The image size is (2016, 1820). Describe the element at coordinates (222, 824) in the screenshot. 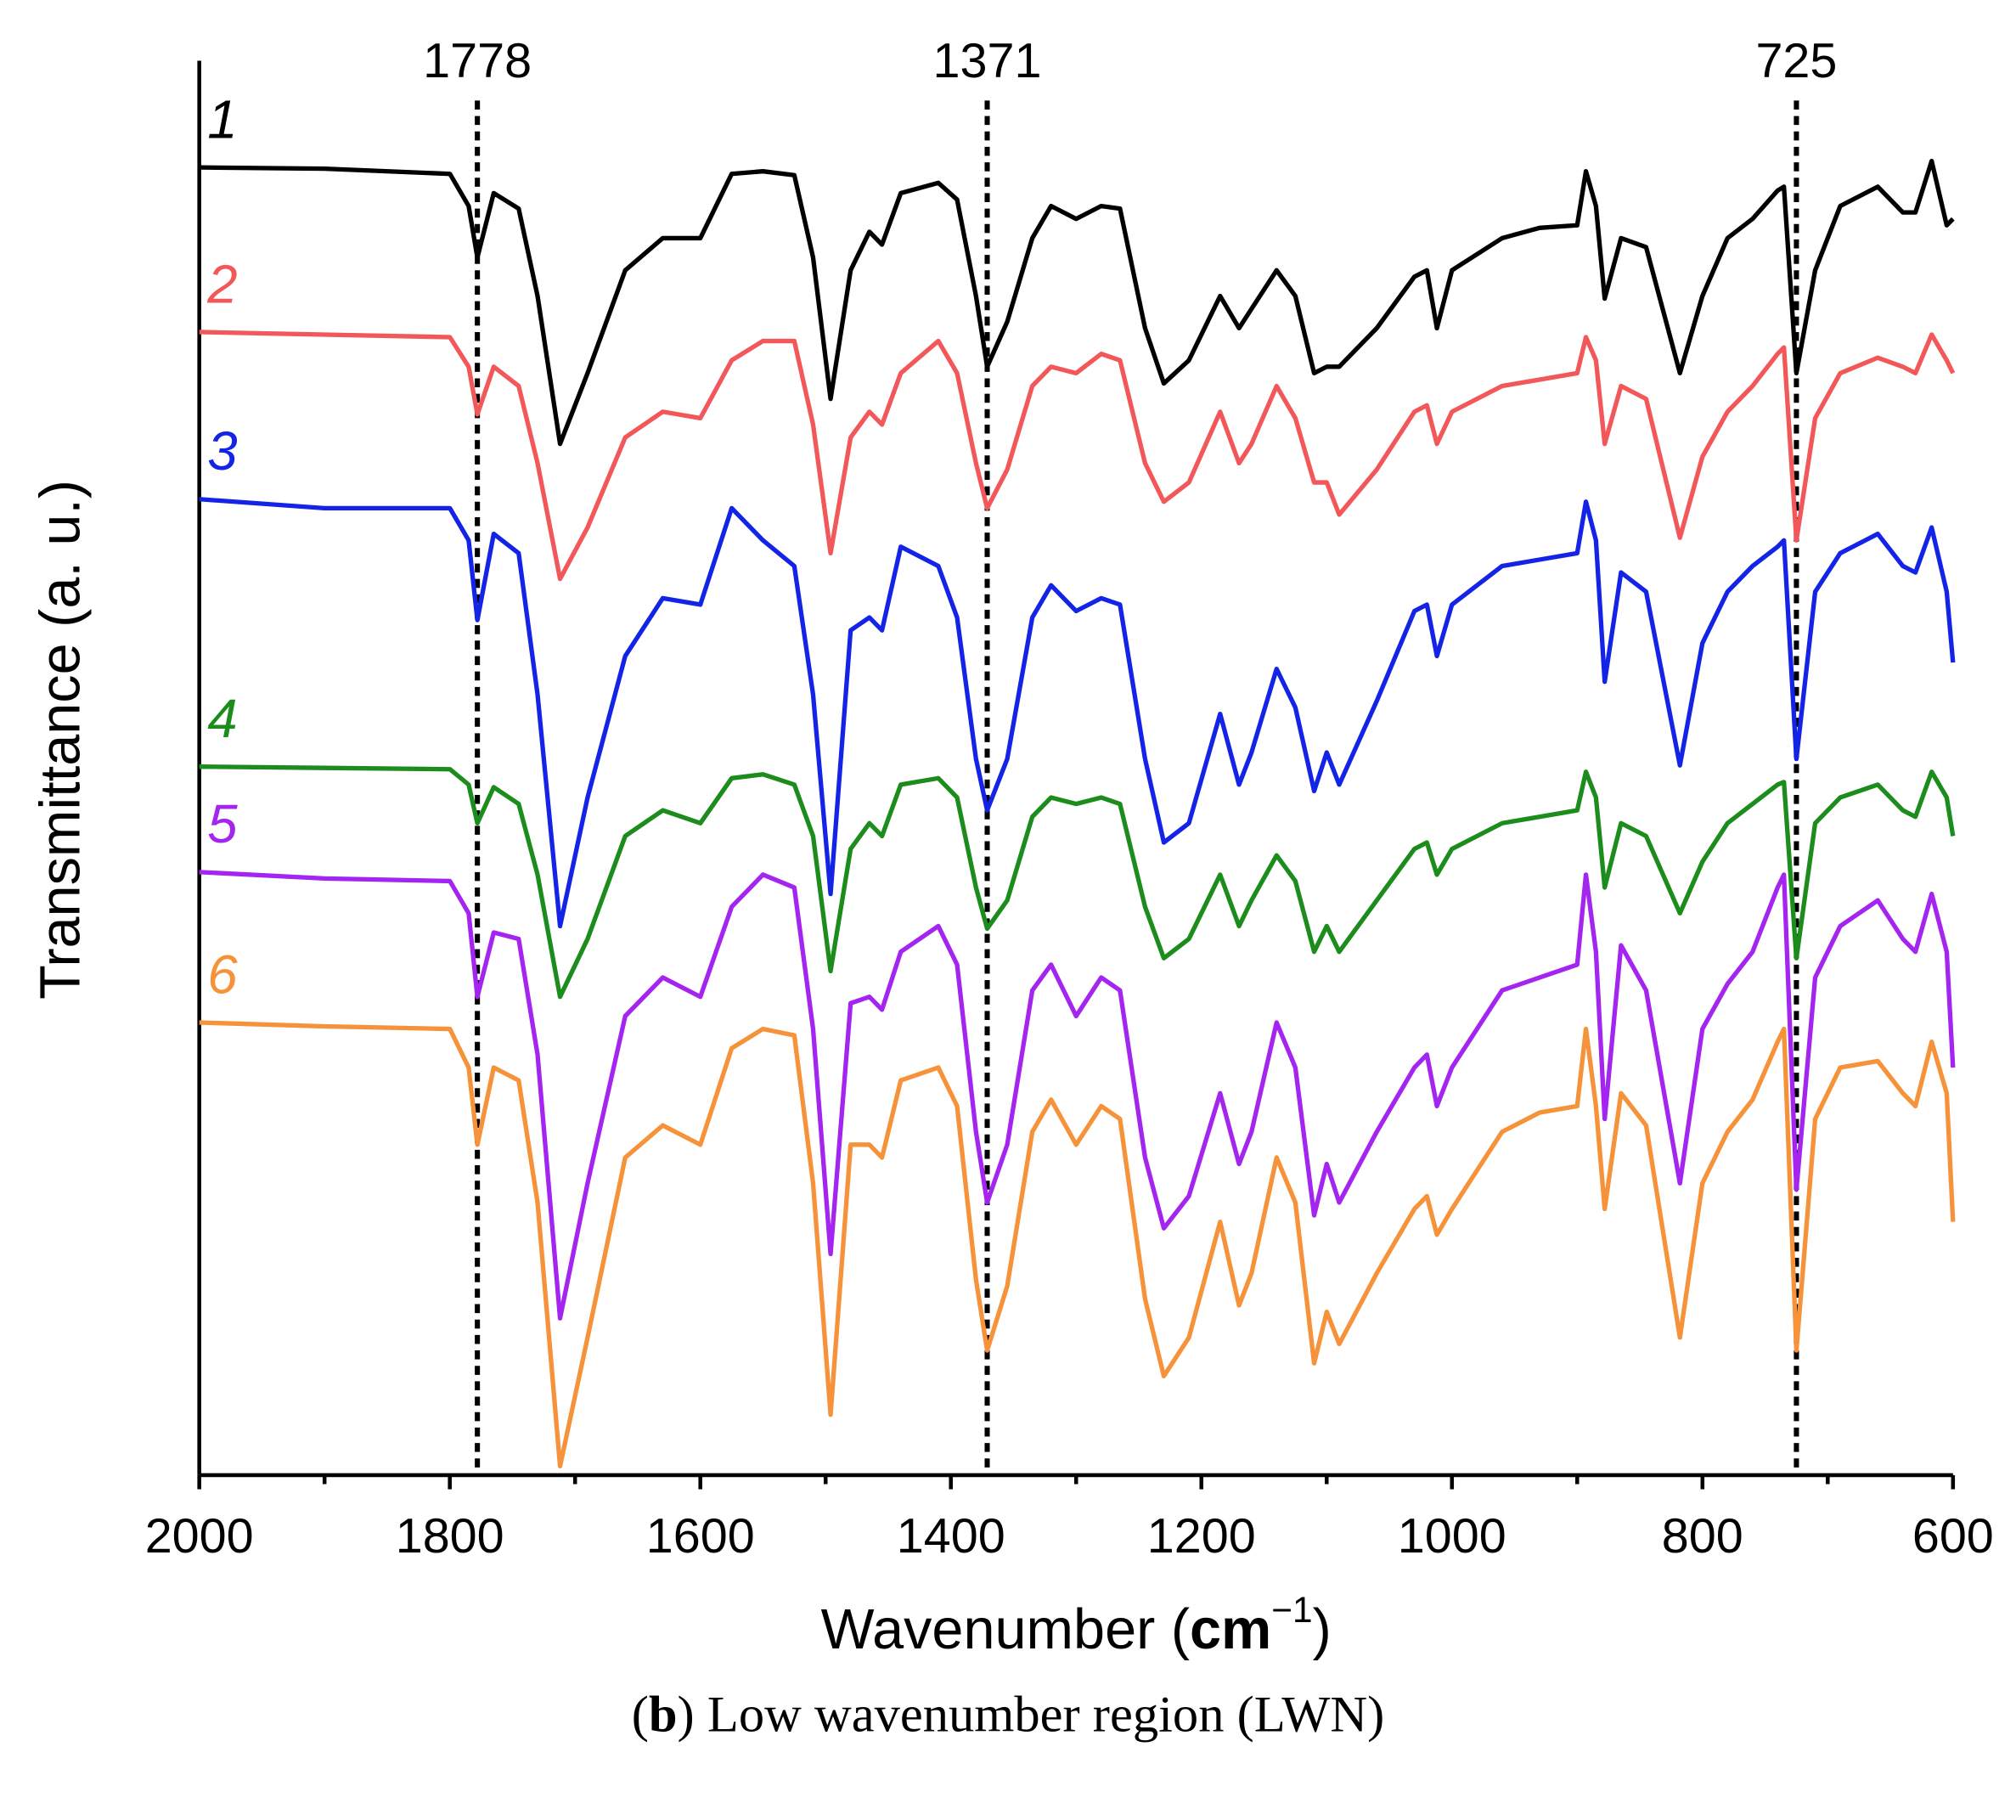

I see `series-label: 5` at that location.